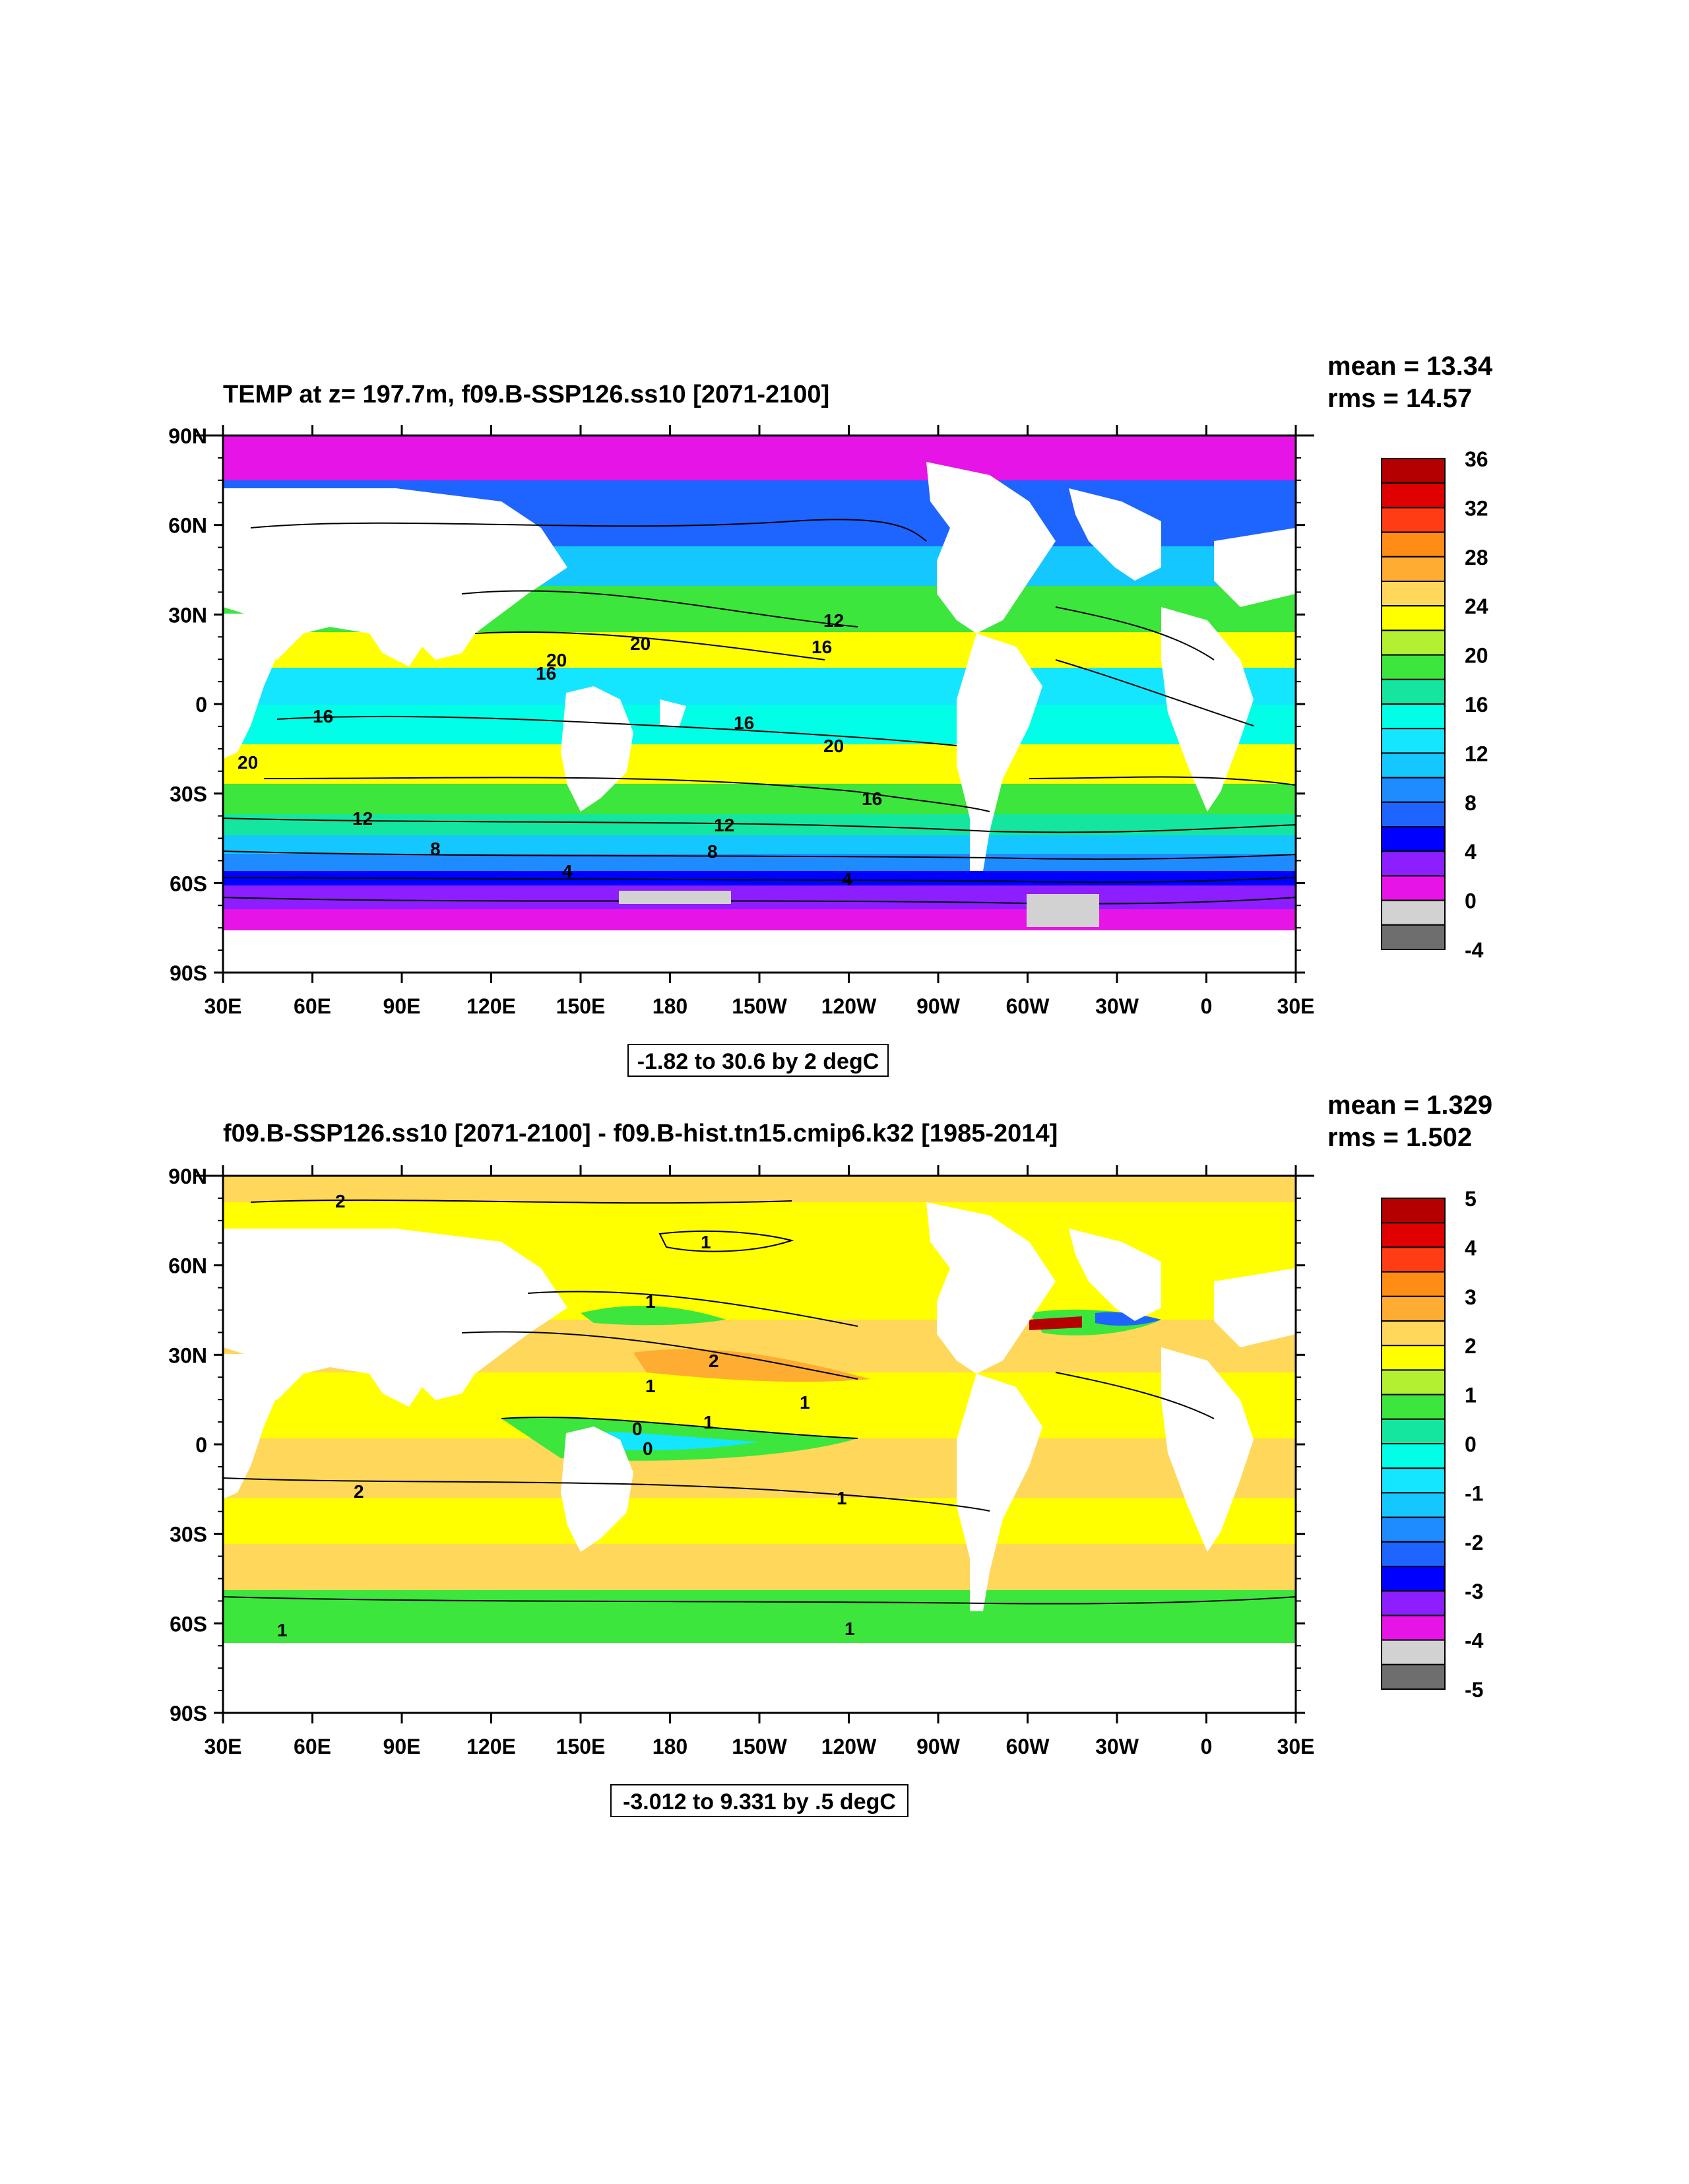  Describe the element at coordinates (849, 1006) in the screenshot. I see `lon-tick-label: 120W` at that location.